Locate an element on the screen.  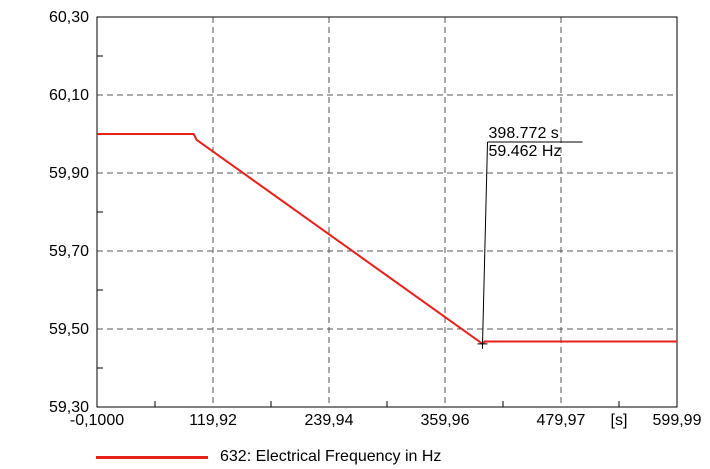
y-tick-label: 60,10 is located at coordinates (69, 95).